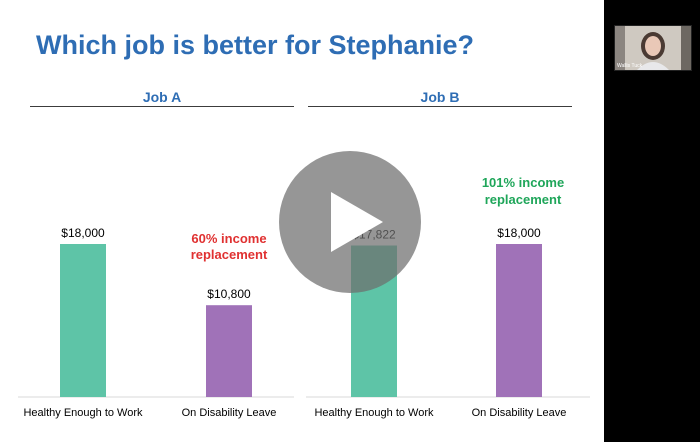  Describe the element at coordinates (440, 97) in the screenshot. I see `job-b-heading: Job B` at that location.